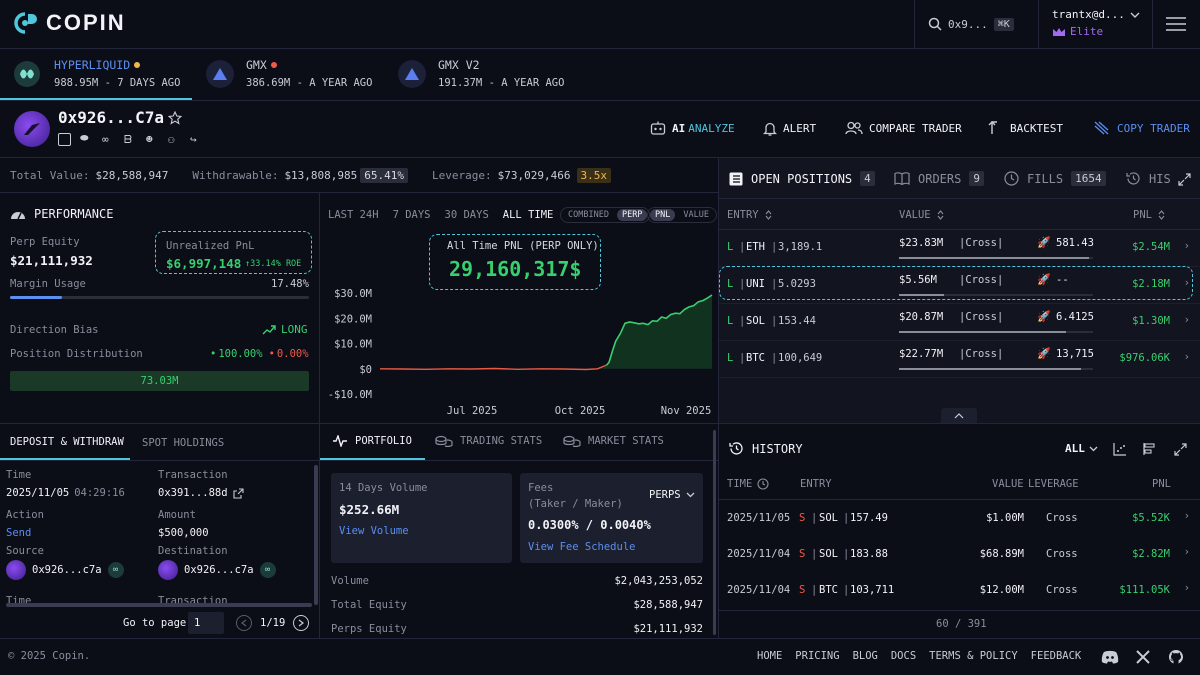  What do you see at coordinates (193, 139) in the screenshot?
I see `share-icon: ↪` at bounding box center [193, 139].